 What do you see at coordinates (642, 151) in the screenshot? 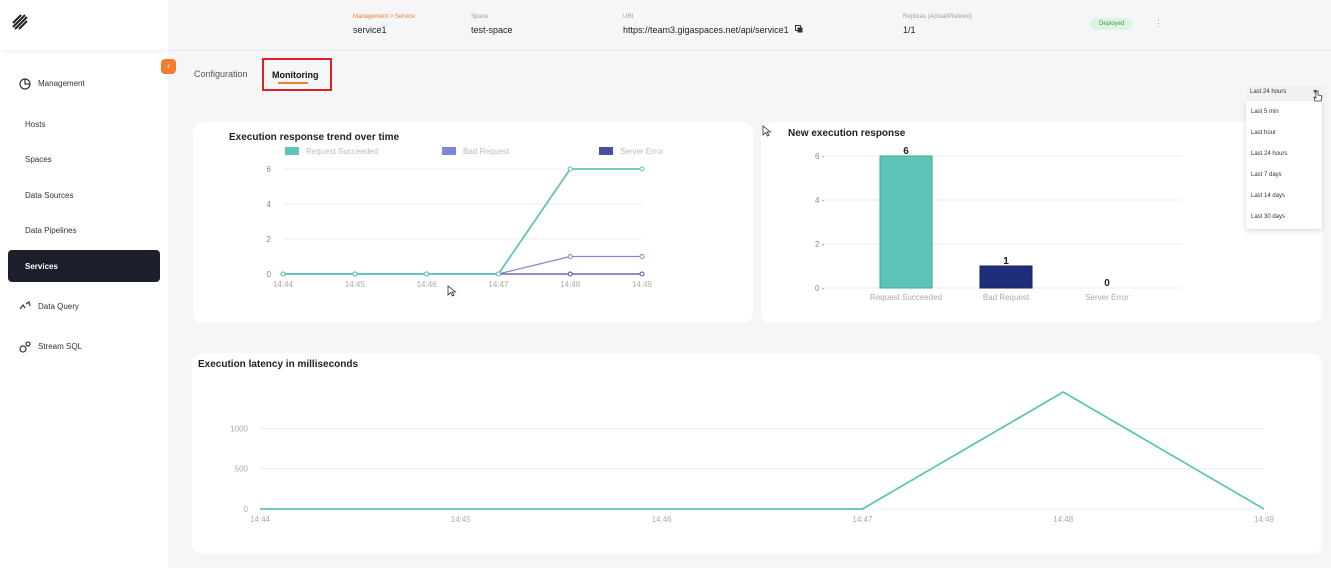
I see `legend-label: Server Error` at bounding box center [642, 151].